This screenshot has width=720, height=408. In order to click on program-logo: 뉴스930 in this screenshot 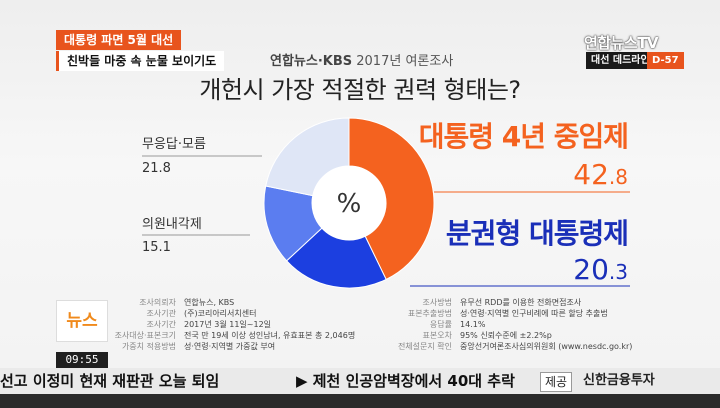, I will do `click(82, 335)`.